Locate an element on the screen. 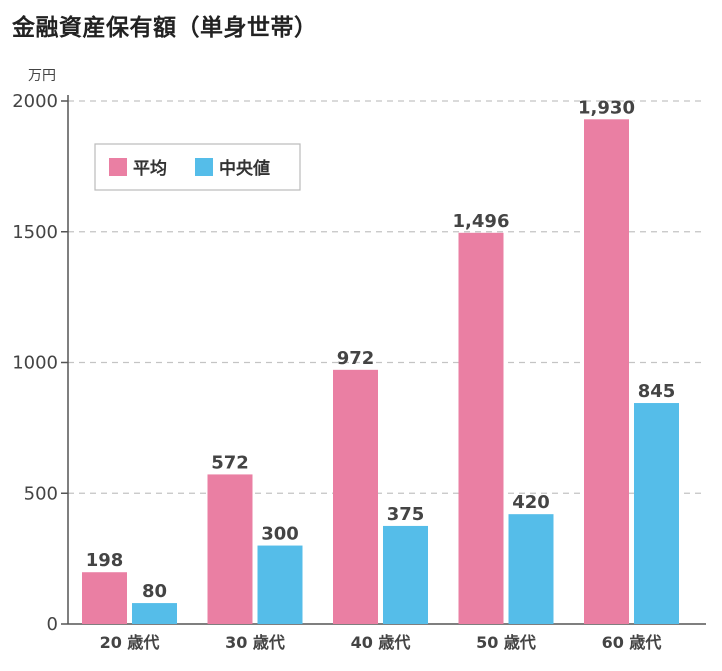 Image resolution: width=722 pixels, height=671 pixels. bar-value-label: 972 is located at coordinates (356, 358).